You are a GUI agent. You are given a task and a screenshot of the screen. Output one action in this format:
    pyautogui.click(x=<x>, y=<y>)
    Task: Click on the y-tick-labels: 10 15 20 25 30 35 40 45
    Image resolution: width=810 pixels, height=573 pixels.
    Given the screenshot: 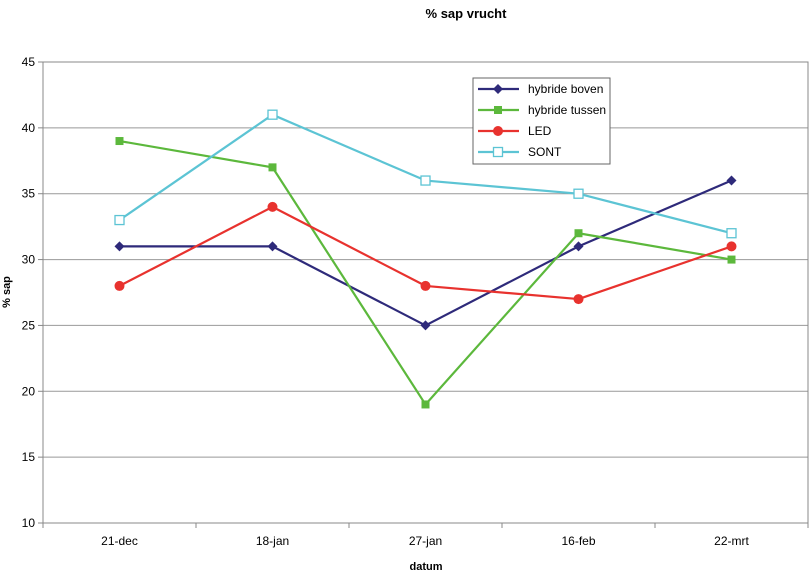 What is the action you would take?
    pyautogui.click(x=29, y=292)
    